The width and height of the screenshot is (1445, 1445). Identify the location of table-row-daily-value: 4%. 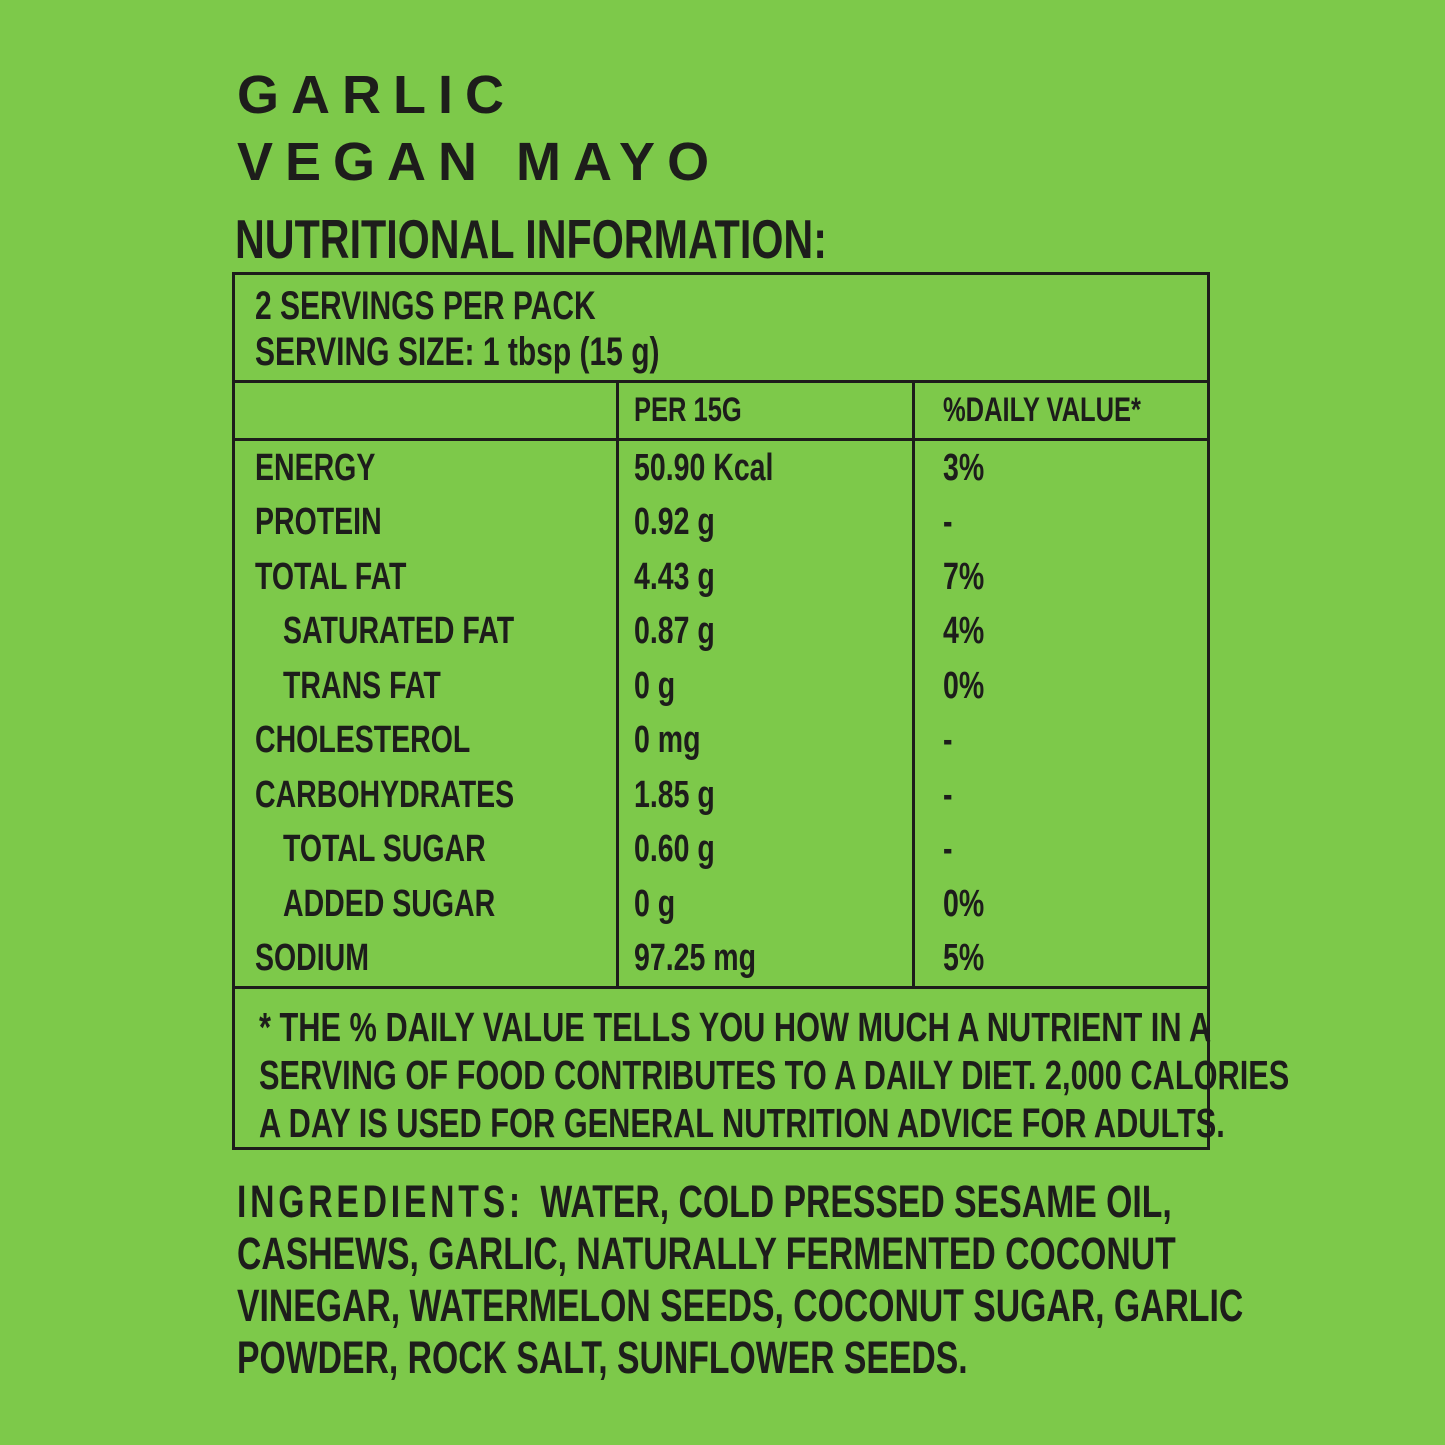
(1059, 631).